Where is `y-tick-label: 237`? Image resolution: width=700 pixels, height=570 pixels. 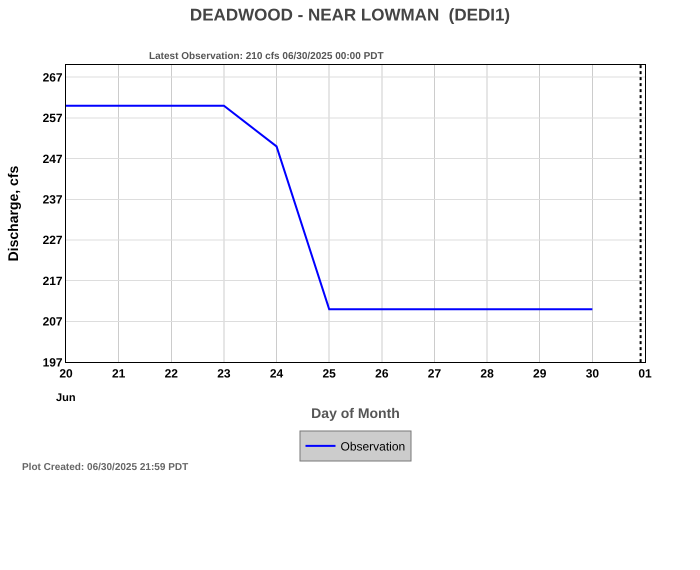 y-tick-label: 237 is located at coordinates (52, 199).